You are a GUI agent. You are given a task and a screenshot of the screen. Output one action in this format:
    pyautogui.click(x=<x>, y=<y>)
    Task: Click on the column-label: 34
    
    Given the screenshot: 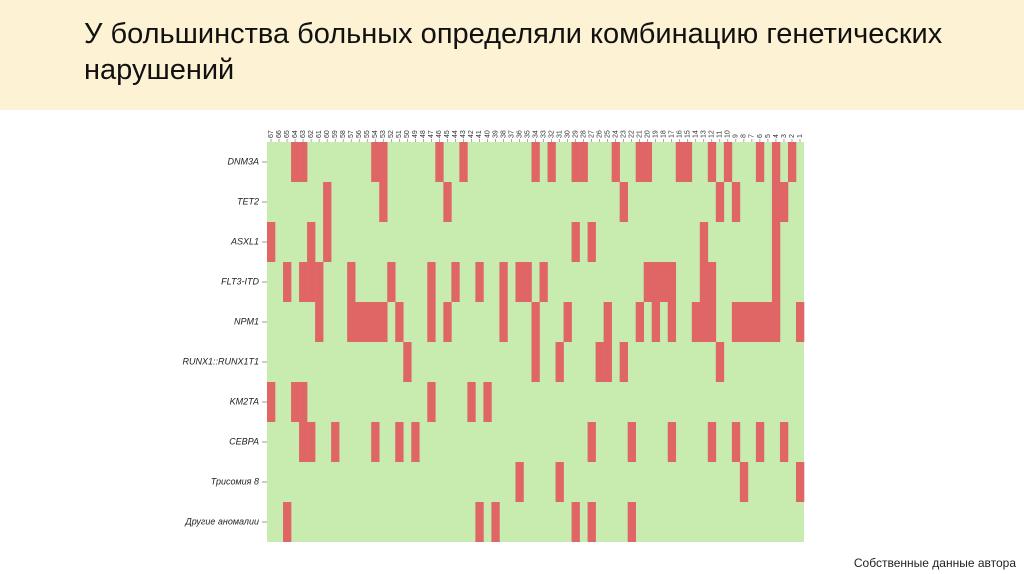 What is the action you would take?
    pyautogui.click(x=535, y=134)
    